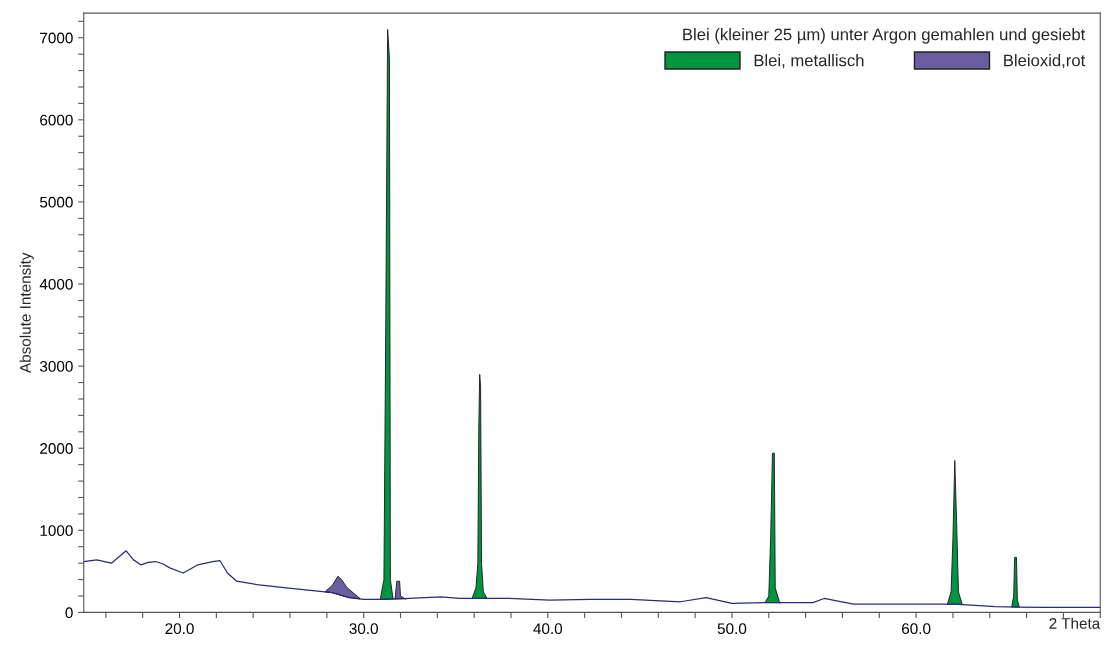  I want to click on y-axis-title: Absolute Intensity, so click(26, 313).